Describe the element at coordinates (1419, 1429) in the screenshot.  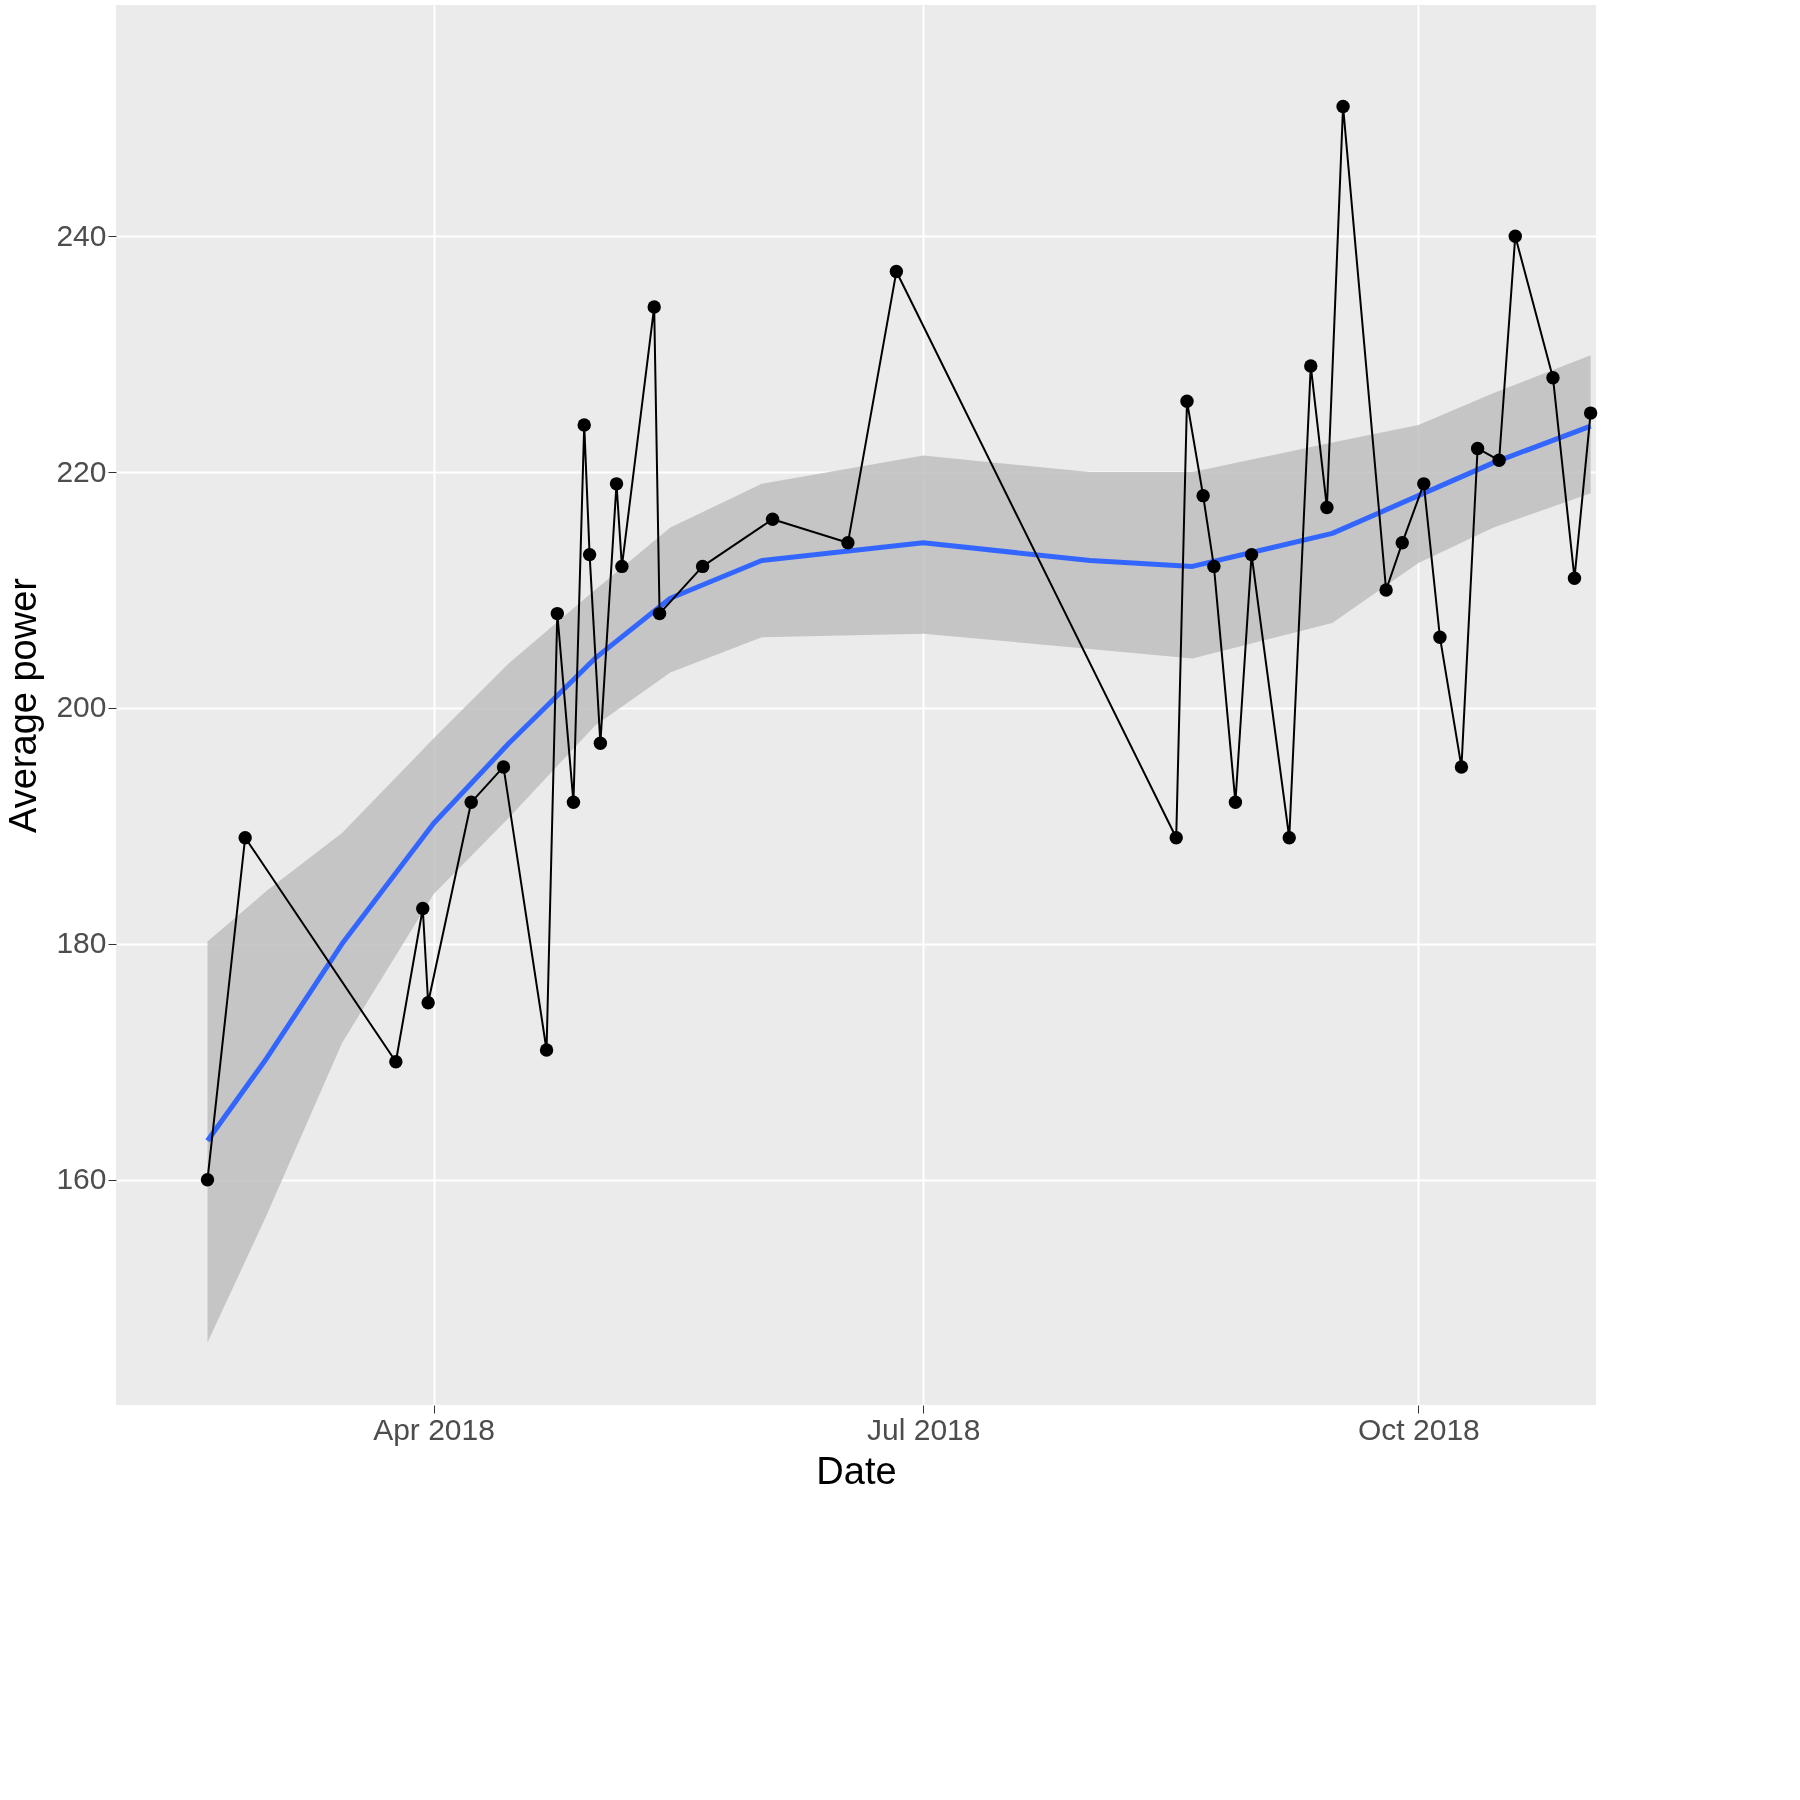
I see `x-tick-label: Oct 2018` at that location.